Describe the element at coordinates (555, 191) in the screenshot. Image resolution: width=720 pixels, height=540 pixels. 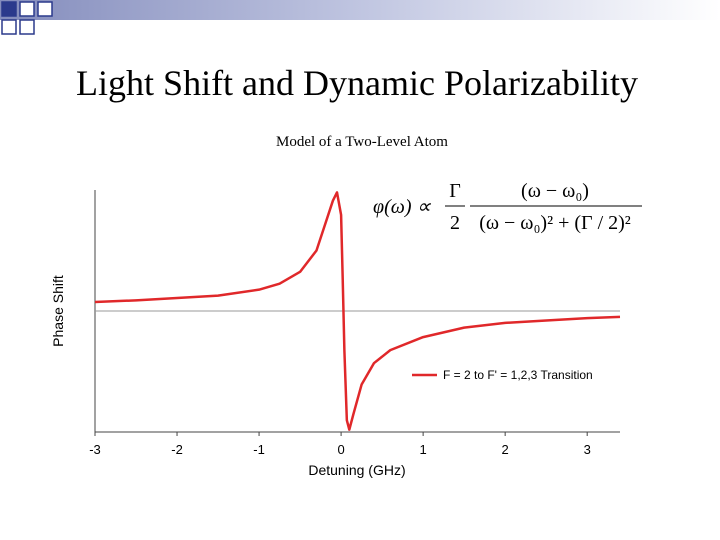
I see `formula-num2: (ω − ω₀)` at that location.